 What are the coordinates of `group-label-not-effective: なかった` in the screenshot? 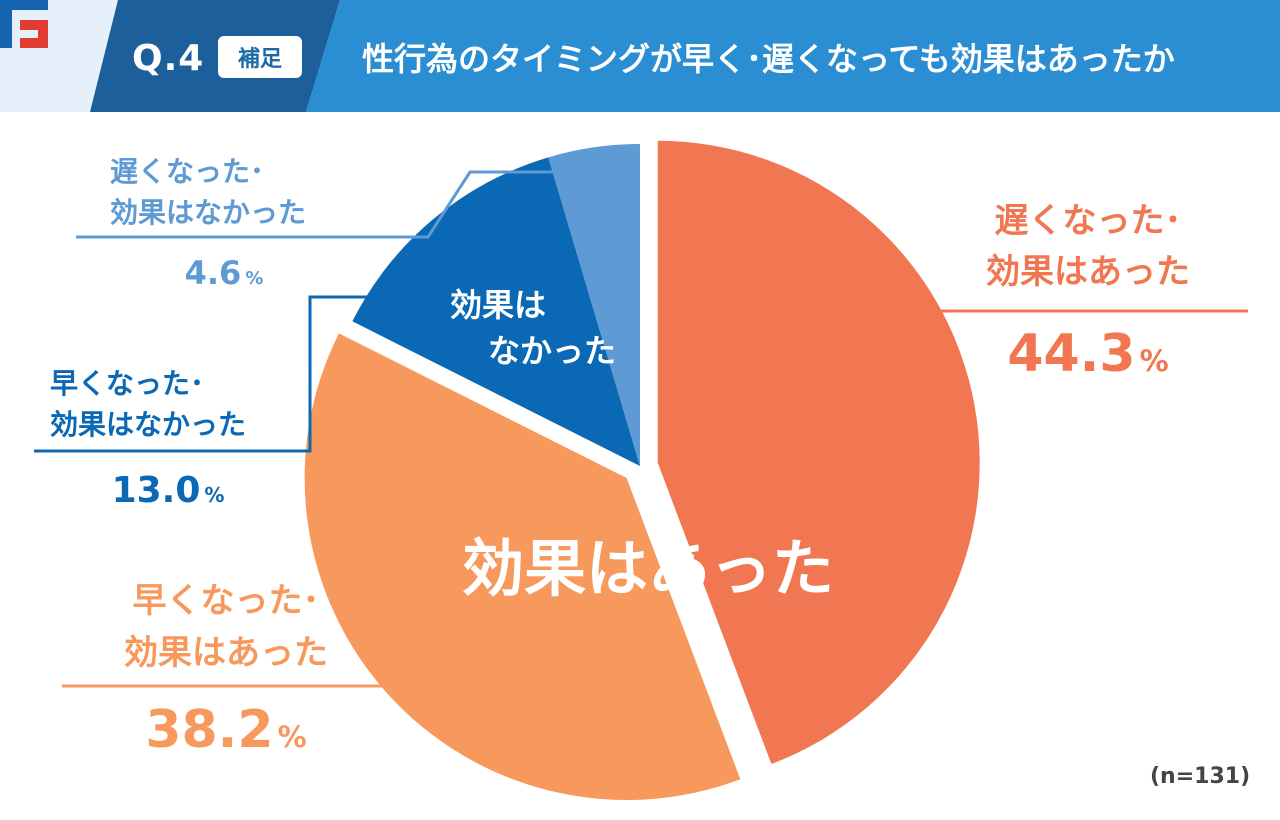 It's located at (552, 351).